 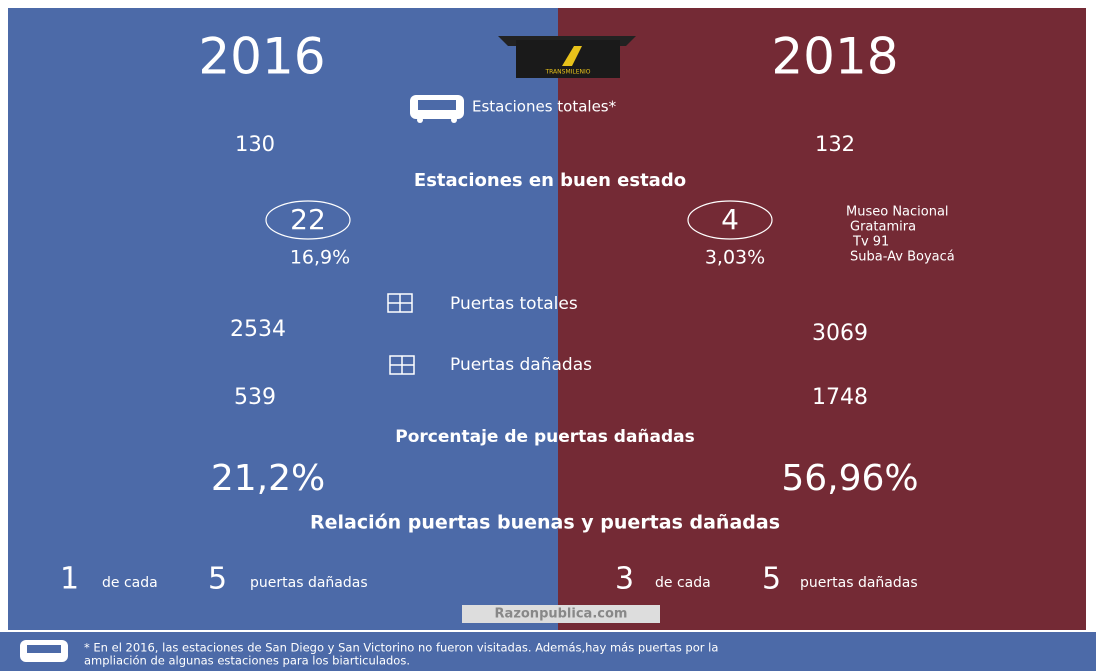 I want to click on ratio-count: 1, so click(x=69, y=579).